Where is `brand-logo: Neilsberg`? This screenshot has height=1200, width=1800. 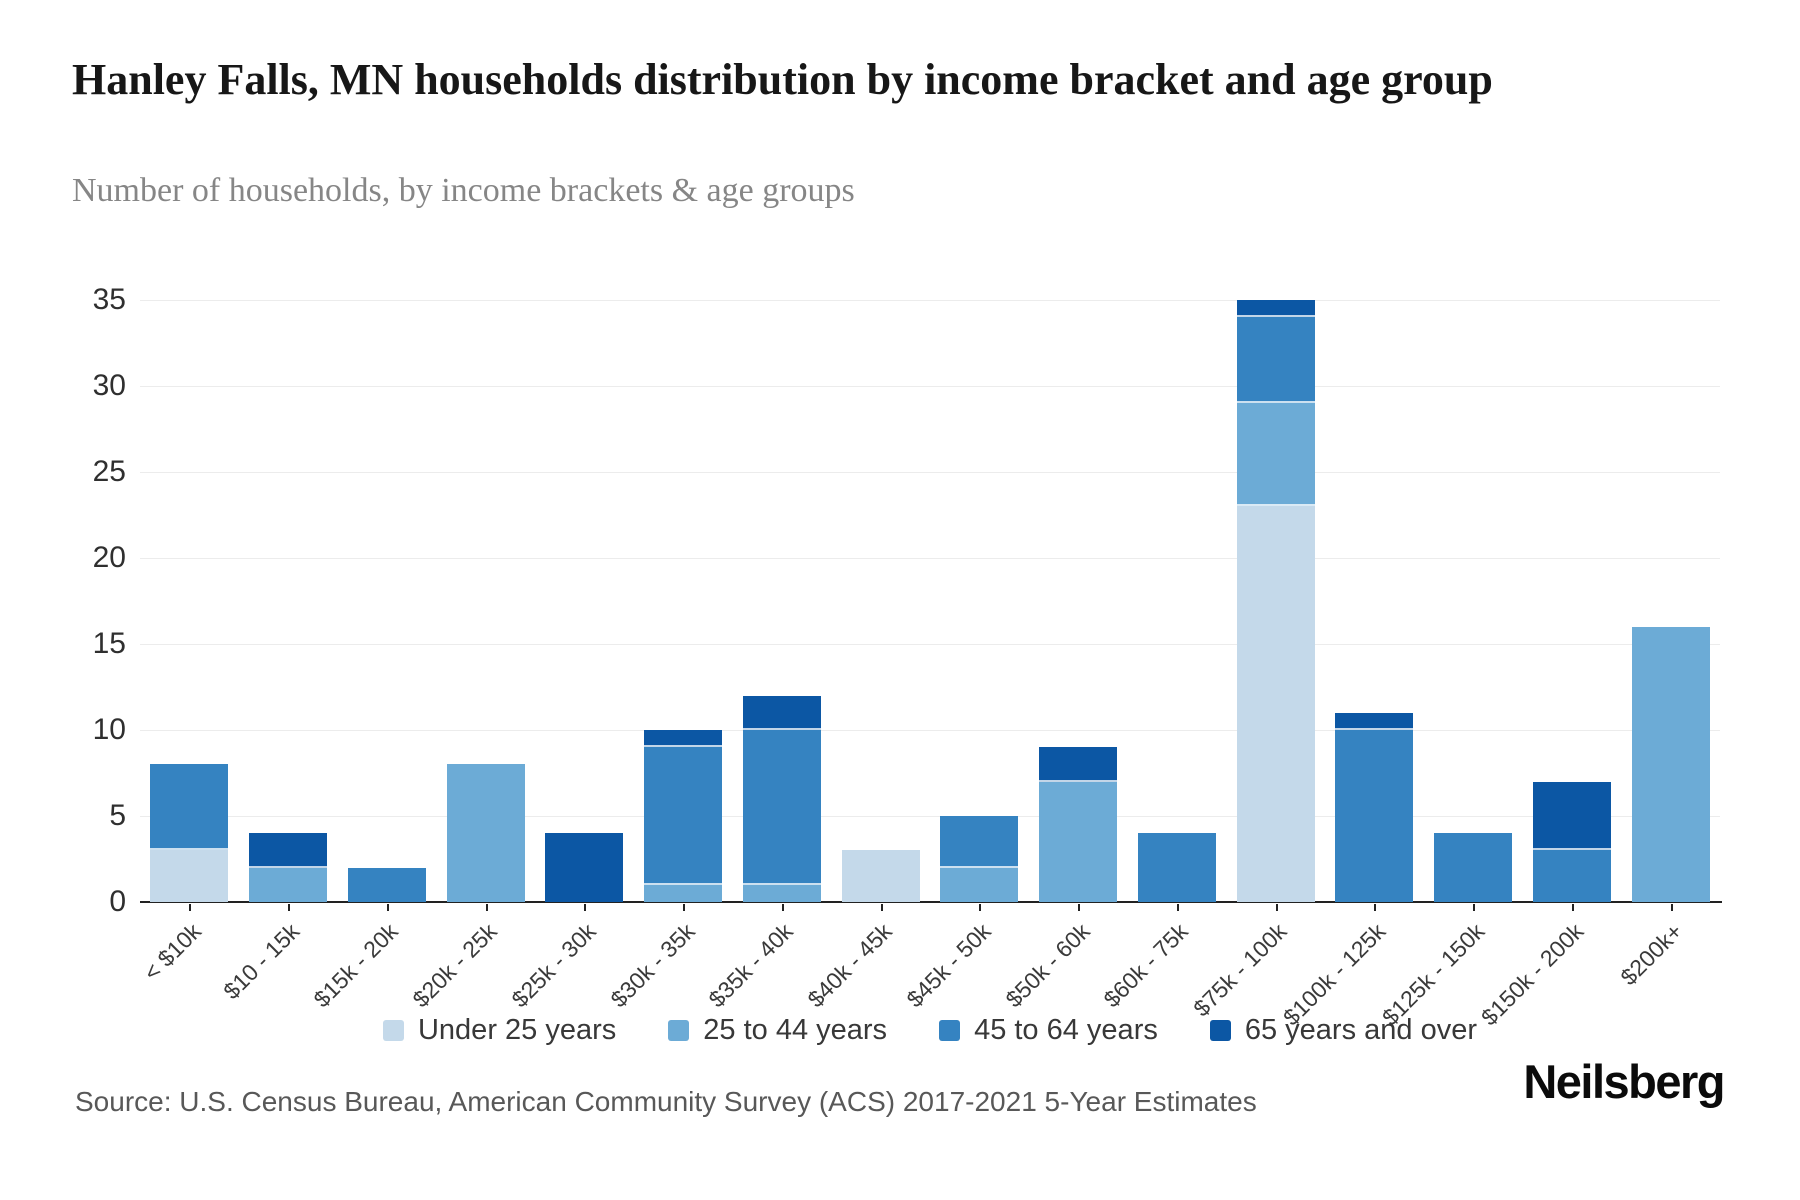 brand-logo: Neilsberg is located at coordinates (1624, 1081).